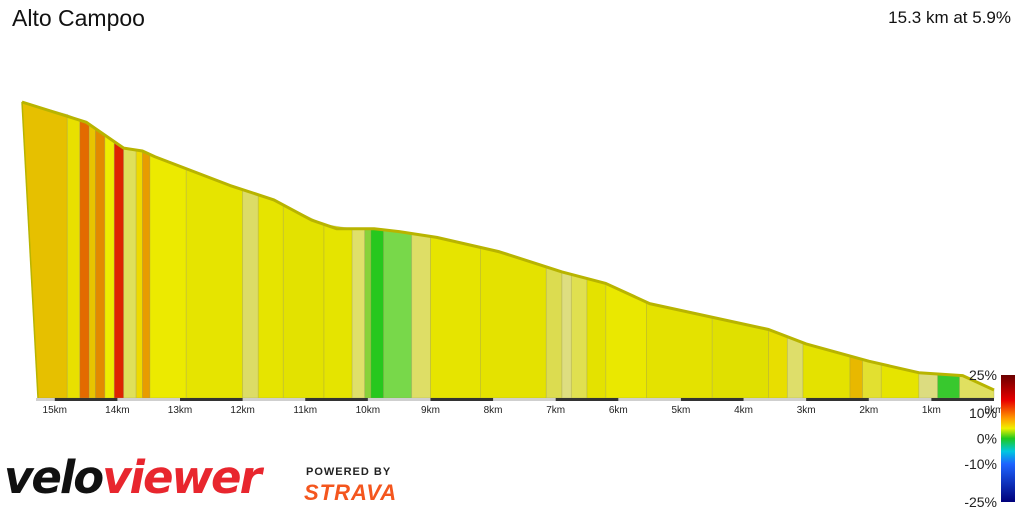  I want to click on gradient-legend: 25% 10% 0% -10% -25%, so click(989, 438).